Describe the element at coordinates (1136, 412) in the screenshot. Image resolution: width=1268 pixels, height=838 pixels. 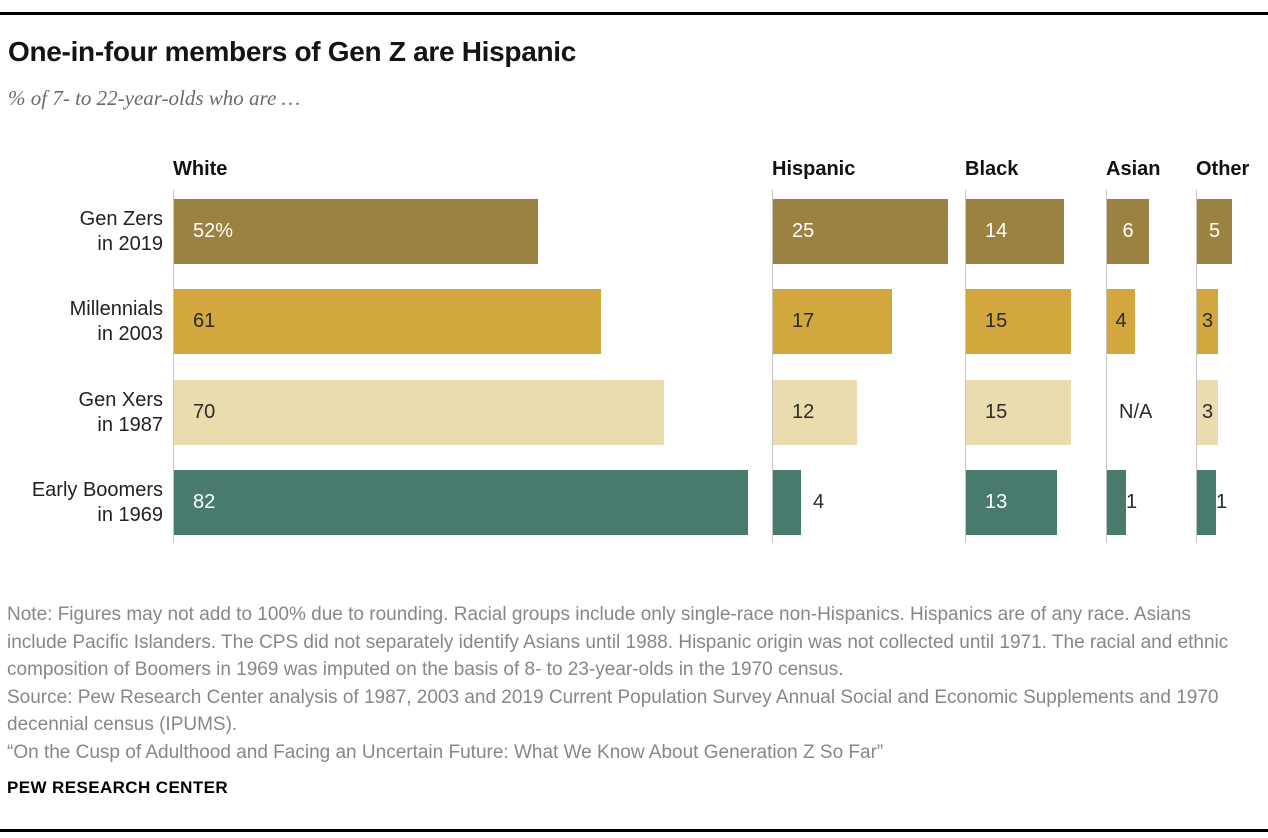
I see `value-label-na-asian: N/A` at that location.